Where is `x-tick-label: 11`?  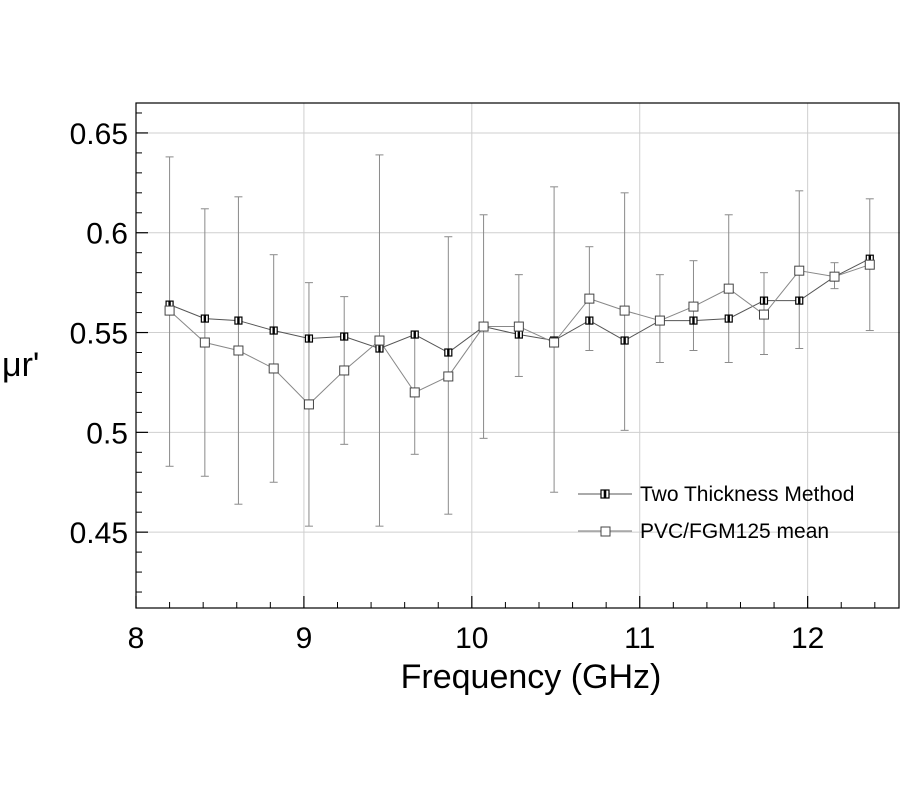 x-tick-label: 11 is located at coordinates (639, 638).